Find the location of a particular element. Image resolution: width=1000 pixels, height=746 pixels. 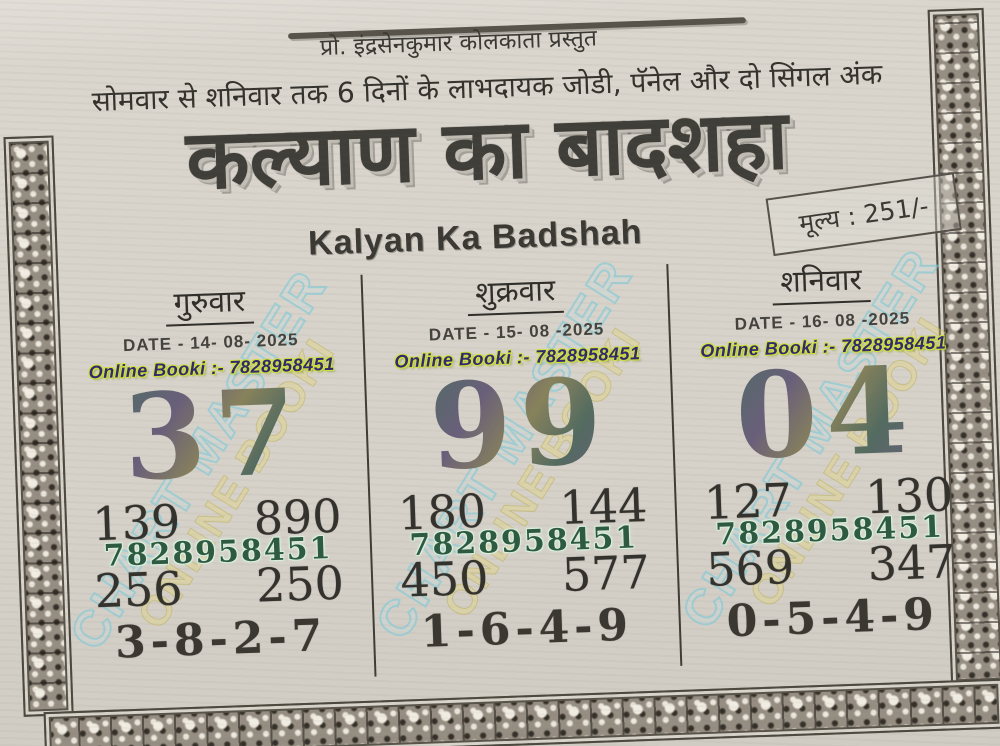

panel-number: 577 is located at coordinates (605, 574).